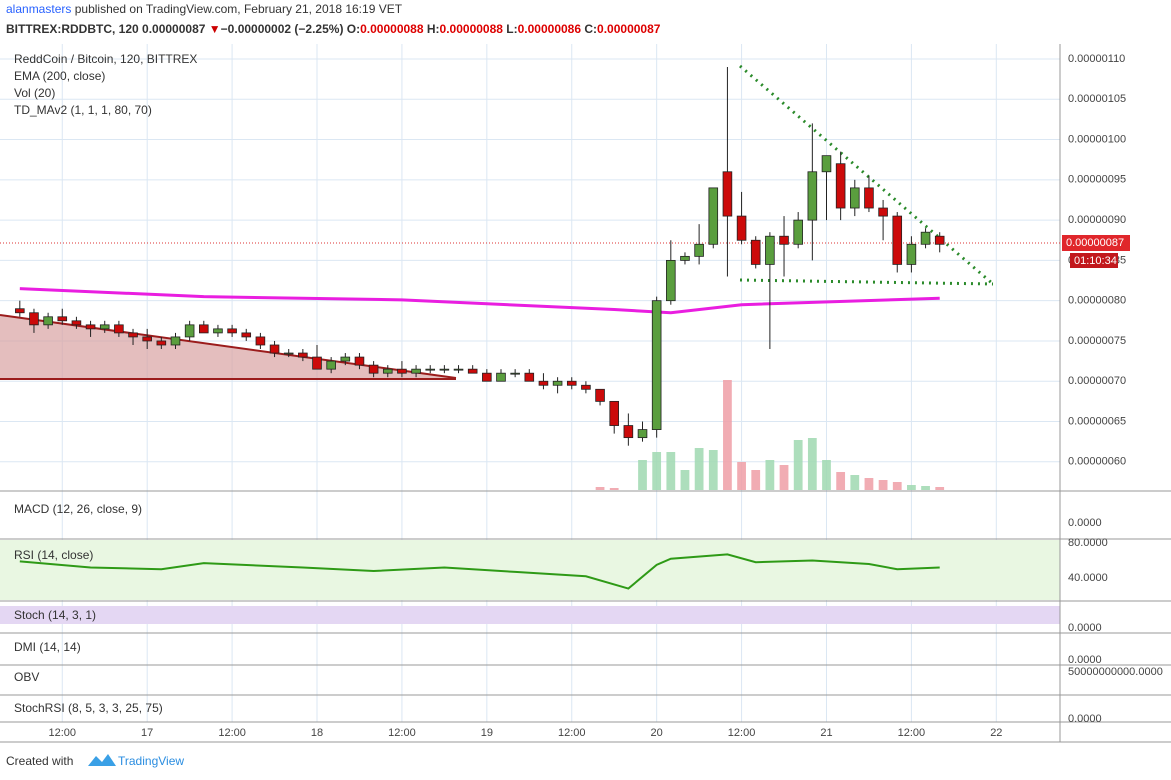 The height and width of the screenshot is (780, 1171). Describe the element at coordinates (657, 733) in the screenshot. I see `x-tick-label: 20` at that location.